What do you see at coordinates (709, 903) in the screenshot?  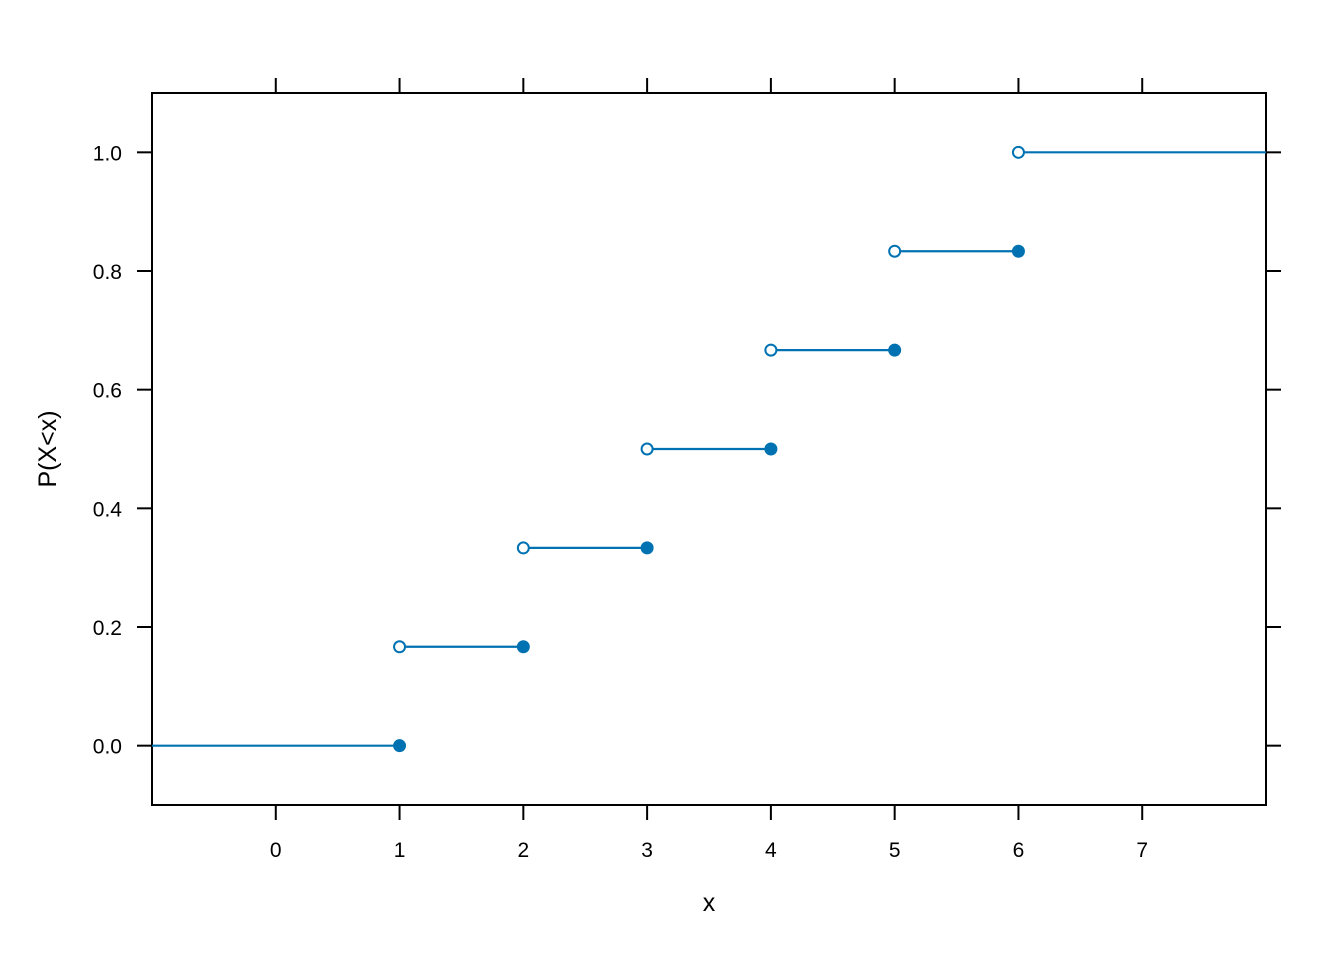 I see `x-axis-title: x` at bounding box center [709, 903].